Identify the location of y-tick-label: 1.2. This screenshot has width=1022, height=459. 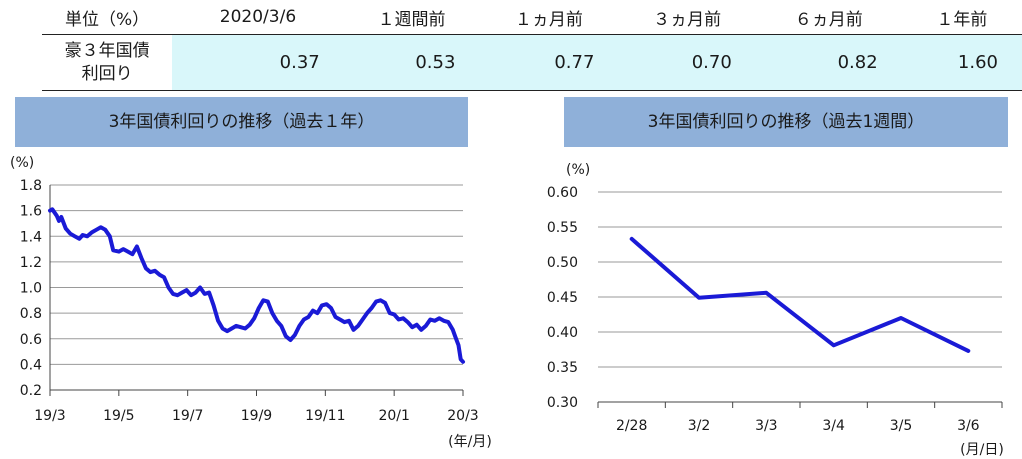
(31, 263).